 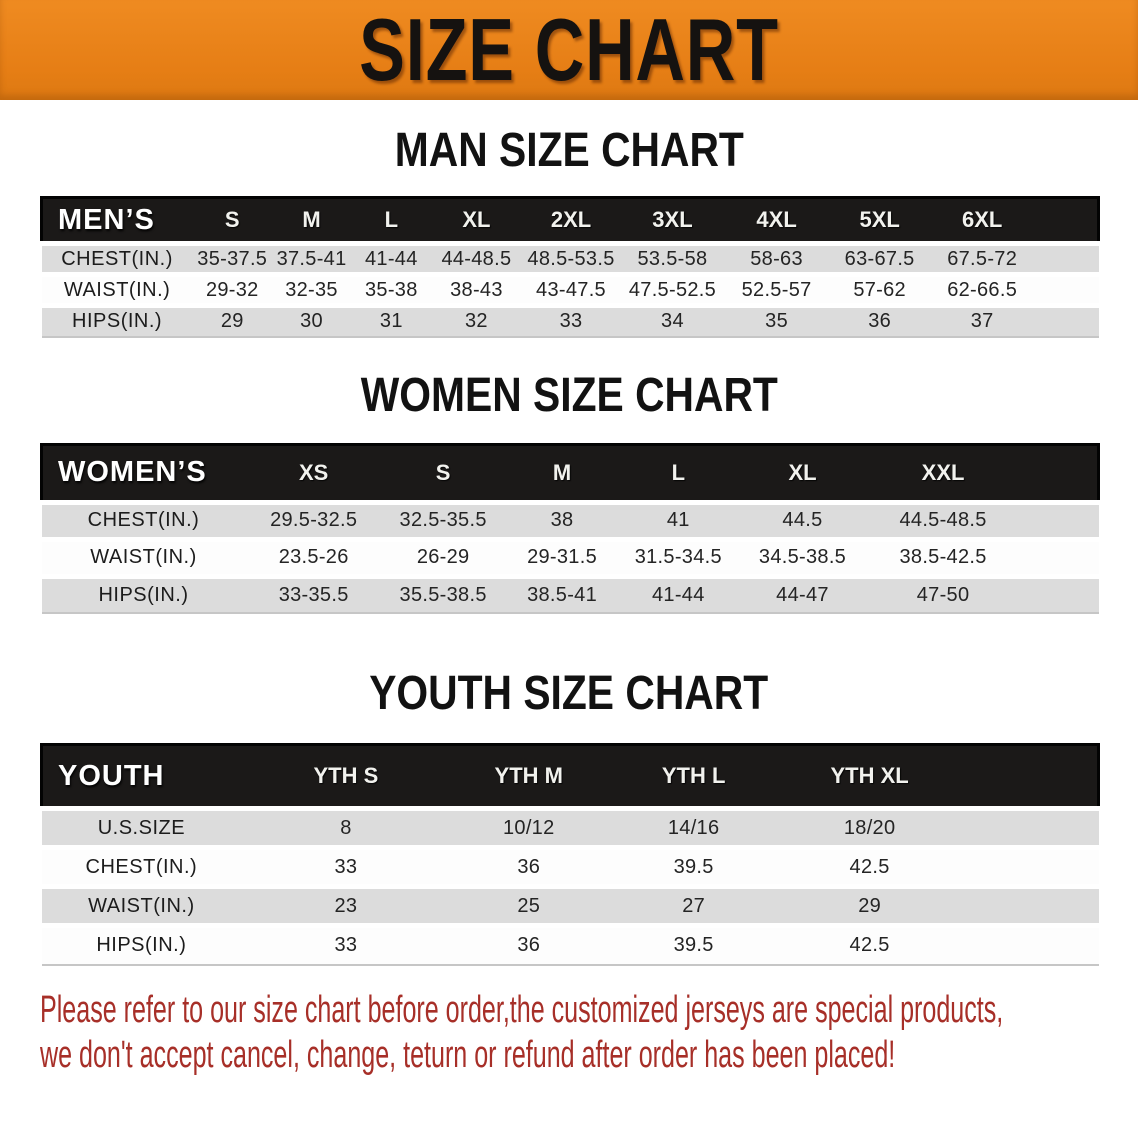 I want to click on size-value-cell: 31.5-34.5, so click(x=678, y=557).